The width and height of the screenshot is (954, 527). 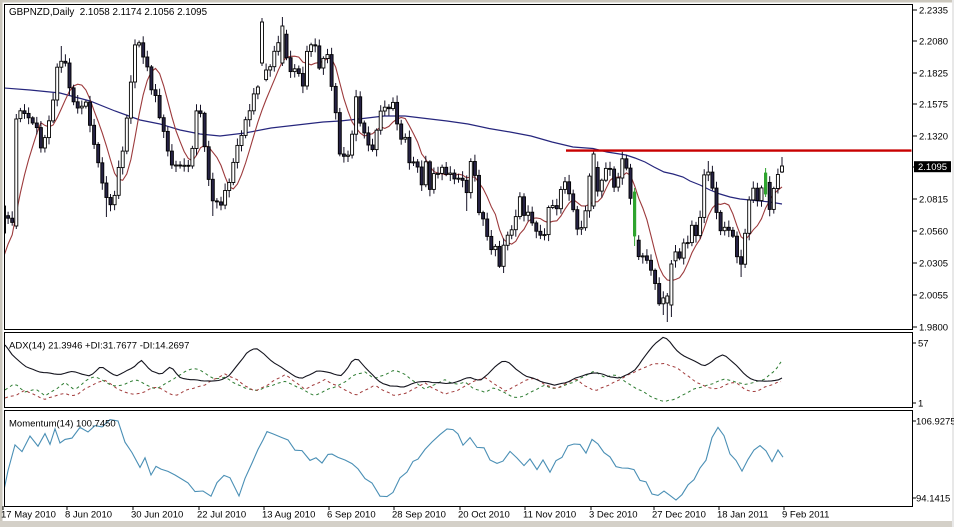 I want to click on svg-text: 20 Oct 2010, so click(x=484, y=515).